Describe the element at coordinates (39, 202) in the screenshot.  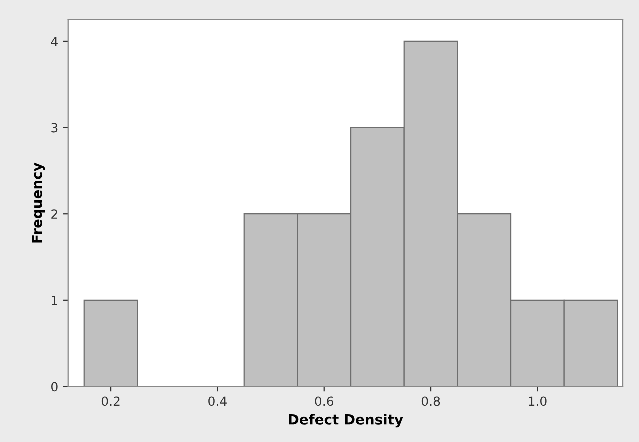
I see `y-axis-title: Frequency` at that location.